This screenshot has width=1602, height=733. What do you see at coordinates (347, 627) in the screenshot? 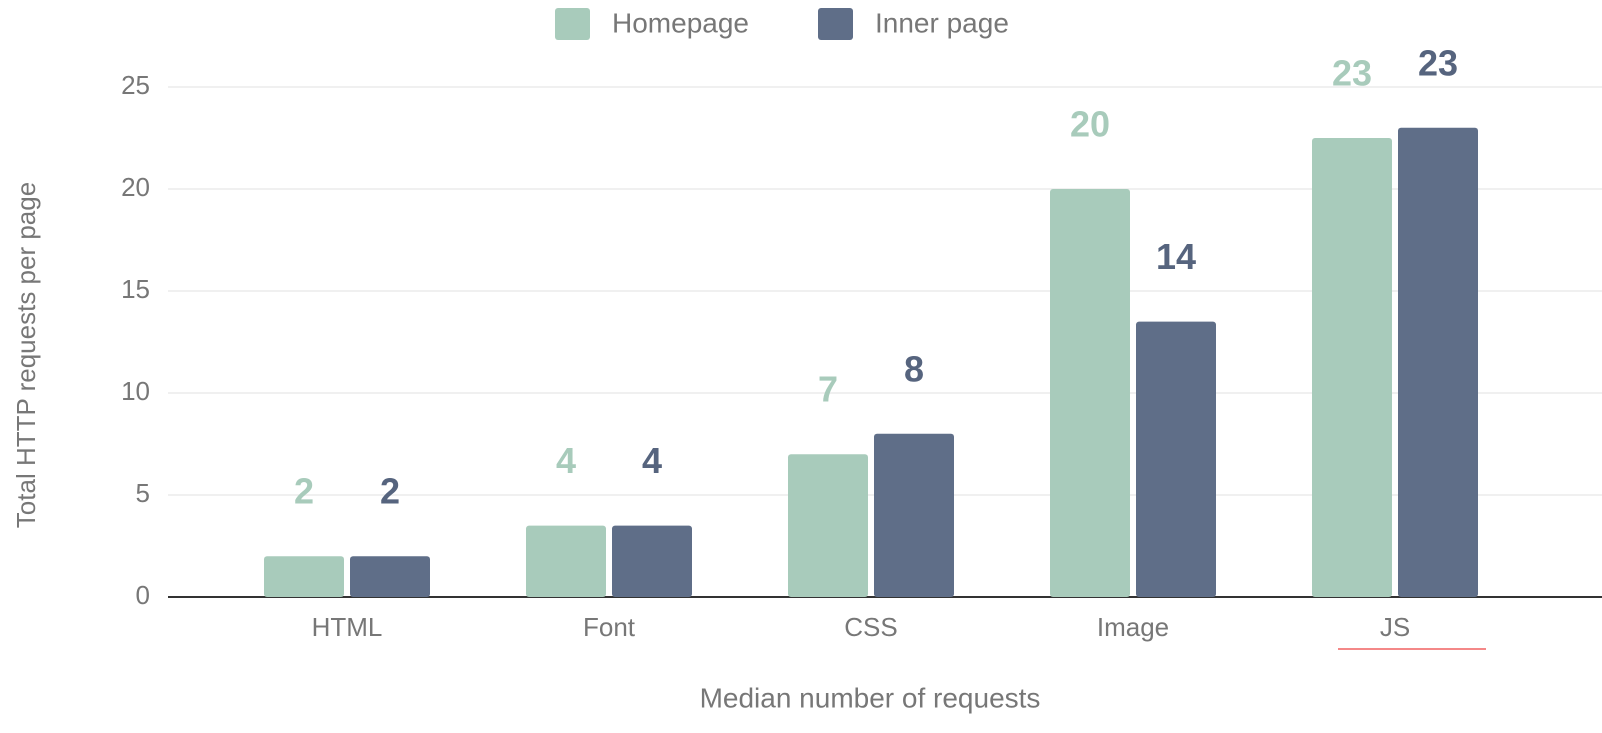
I see `x-tick-label: HTML` at bounding box center [347, 627].